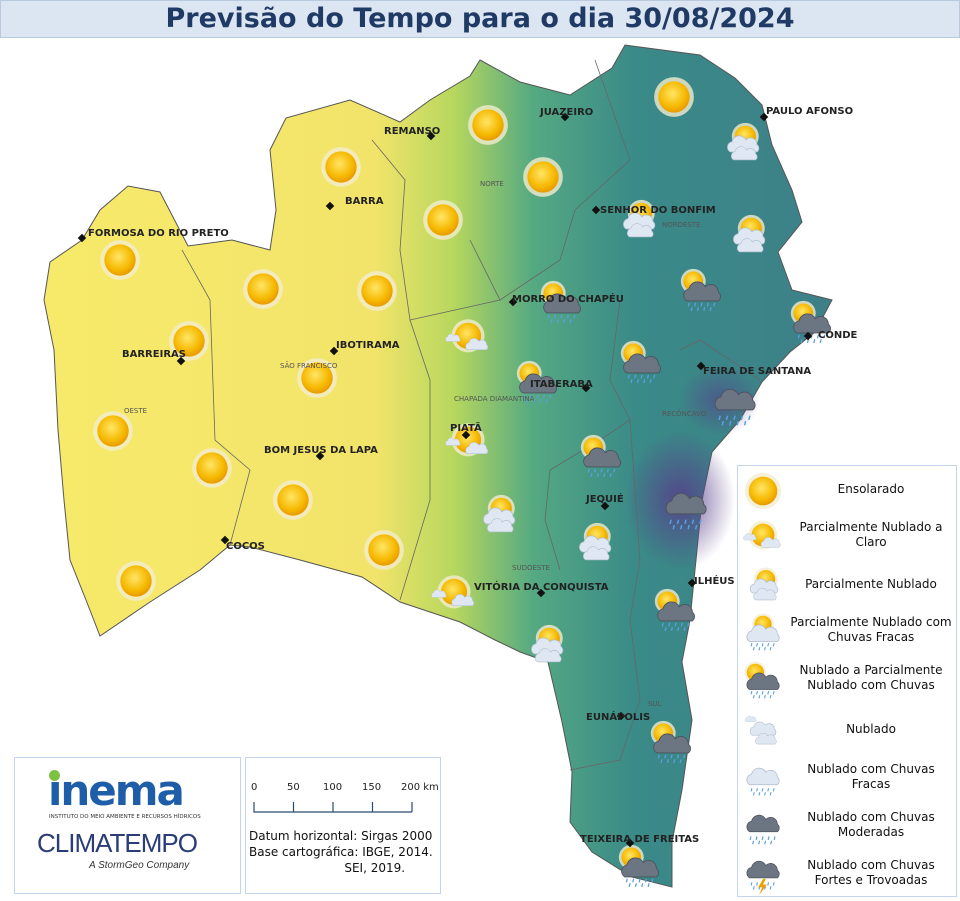  Describe the element at coordinates (763, 827) in the screenshot. I see `cloudy-moderate-rain-icon` at that location.